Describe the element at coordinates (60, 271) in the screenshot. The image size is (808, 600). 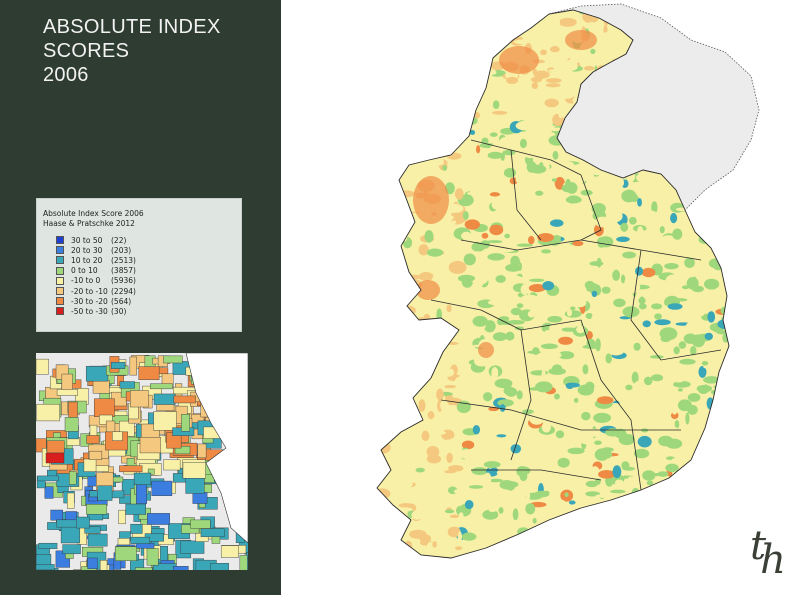
I see `legend-swatch` at that location.